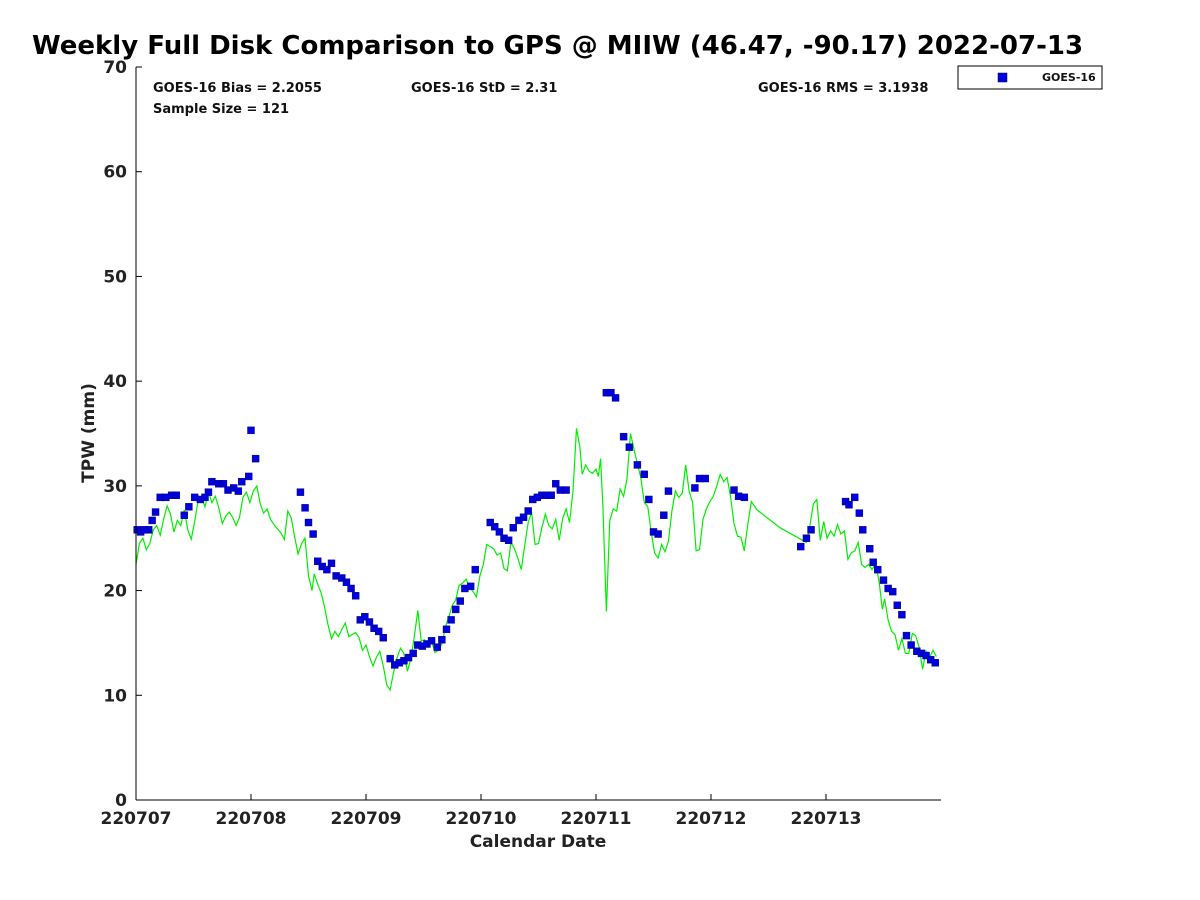  I want to click on x-tick-label: 220711, so click(596, 819).